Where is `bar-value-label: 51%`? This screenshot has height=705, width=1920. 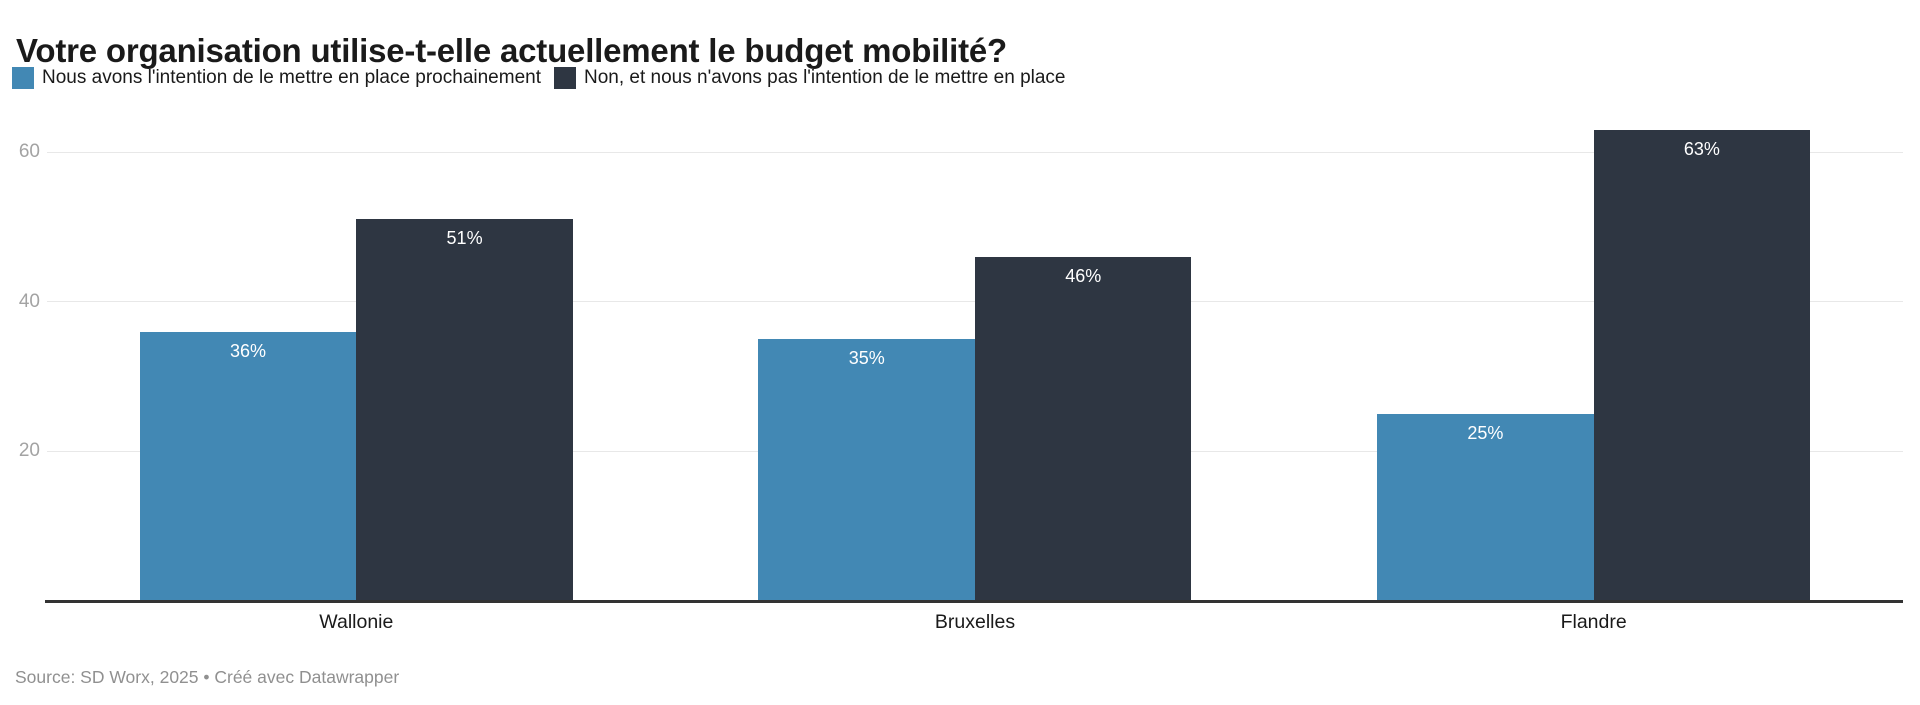
bar-value-label: 51% is located at coordinates (464, 238).